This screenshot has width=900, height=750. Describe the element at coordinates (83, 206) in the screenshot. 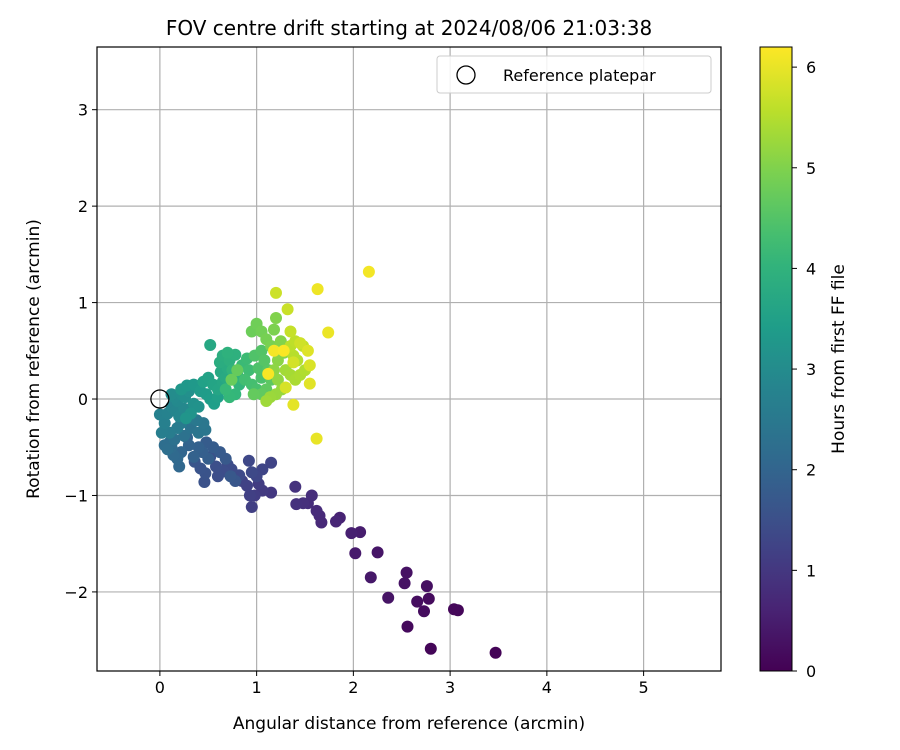

I see `y-tick-label: 2` at that location.